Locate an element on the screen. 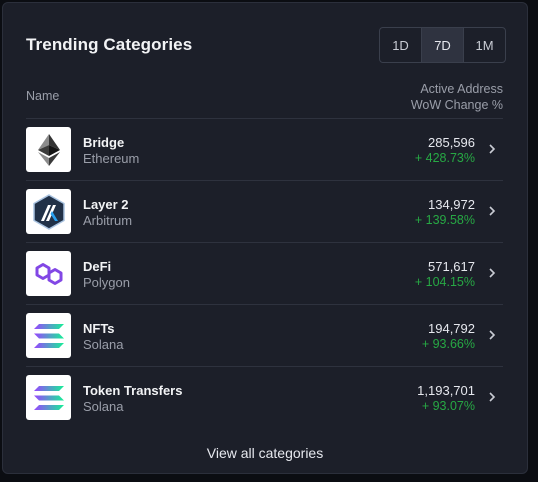 Image resolution: width=538 pixels, height=482 pixels. wow-change: + 139.58% is located at coordinates (444, 220).